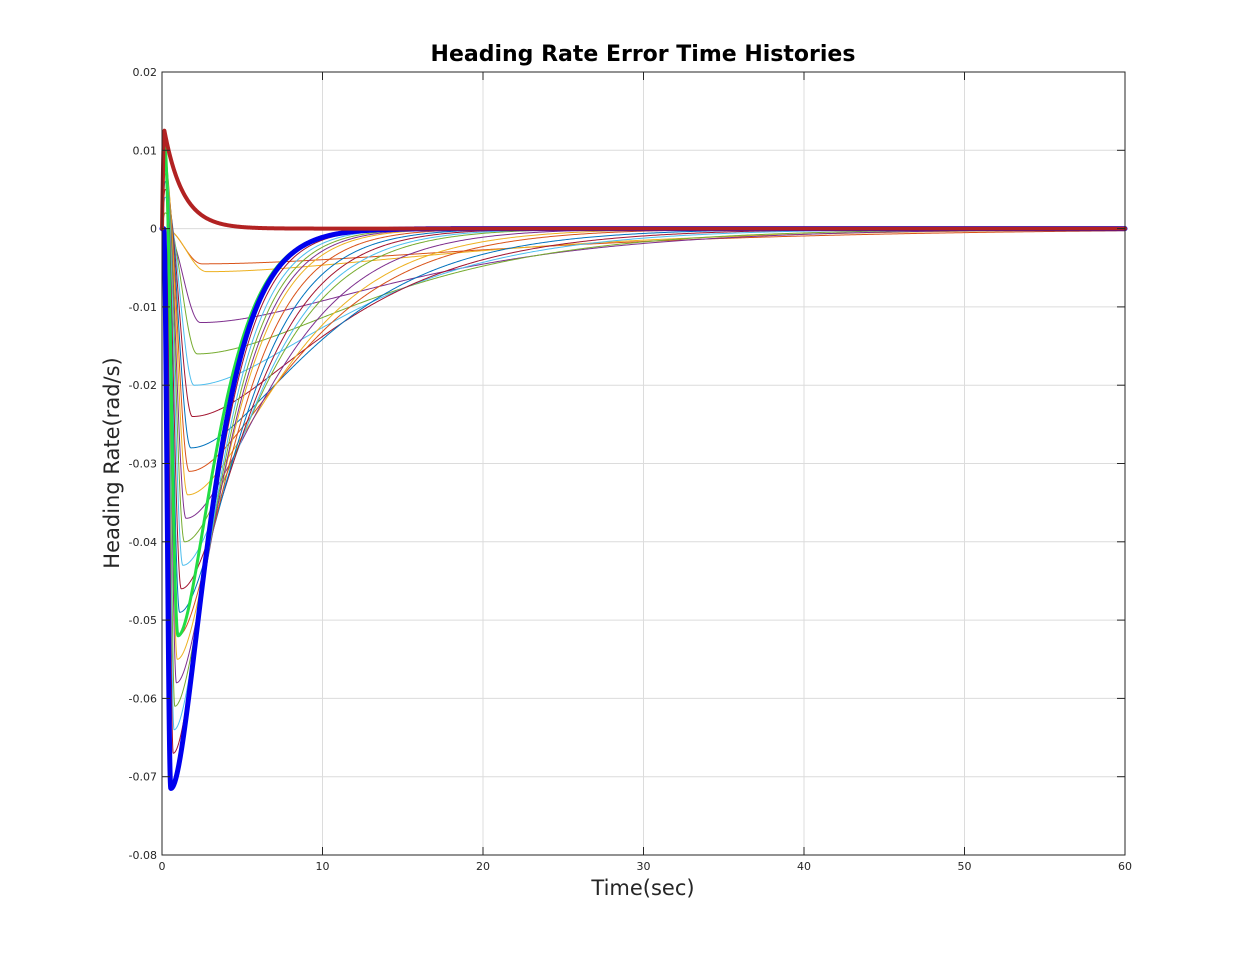 The height and width of the screenshot is (961, 1244). I want to click on x-tick-label: 30, so click(644, 866).